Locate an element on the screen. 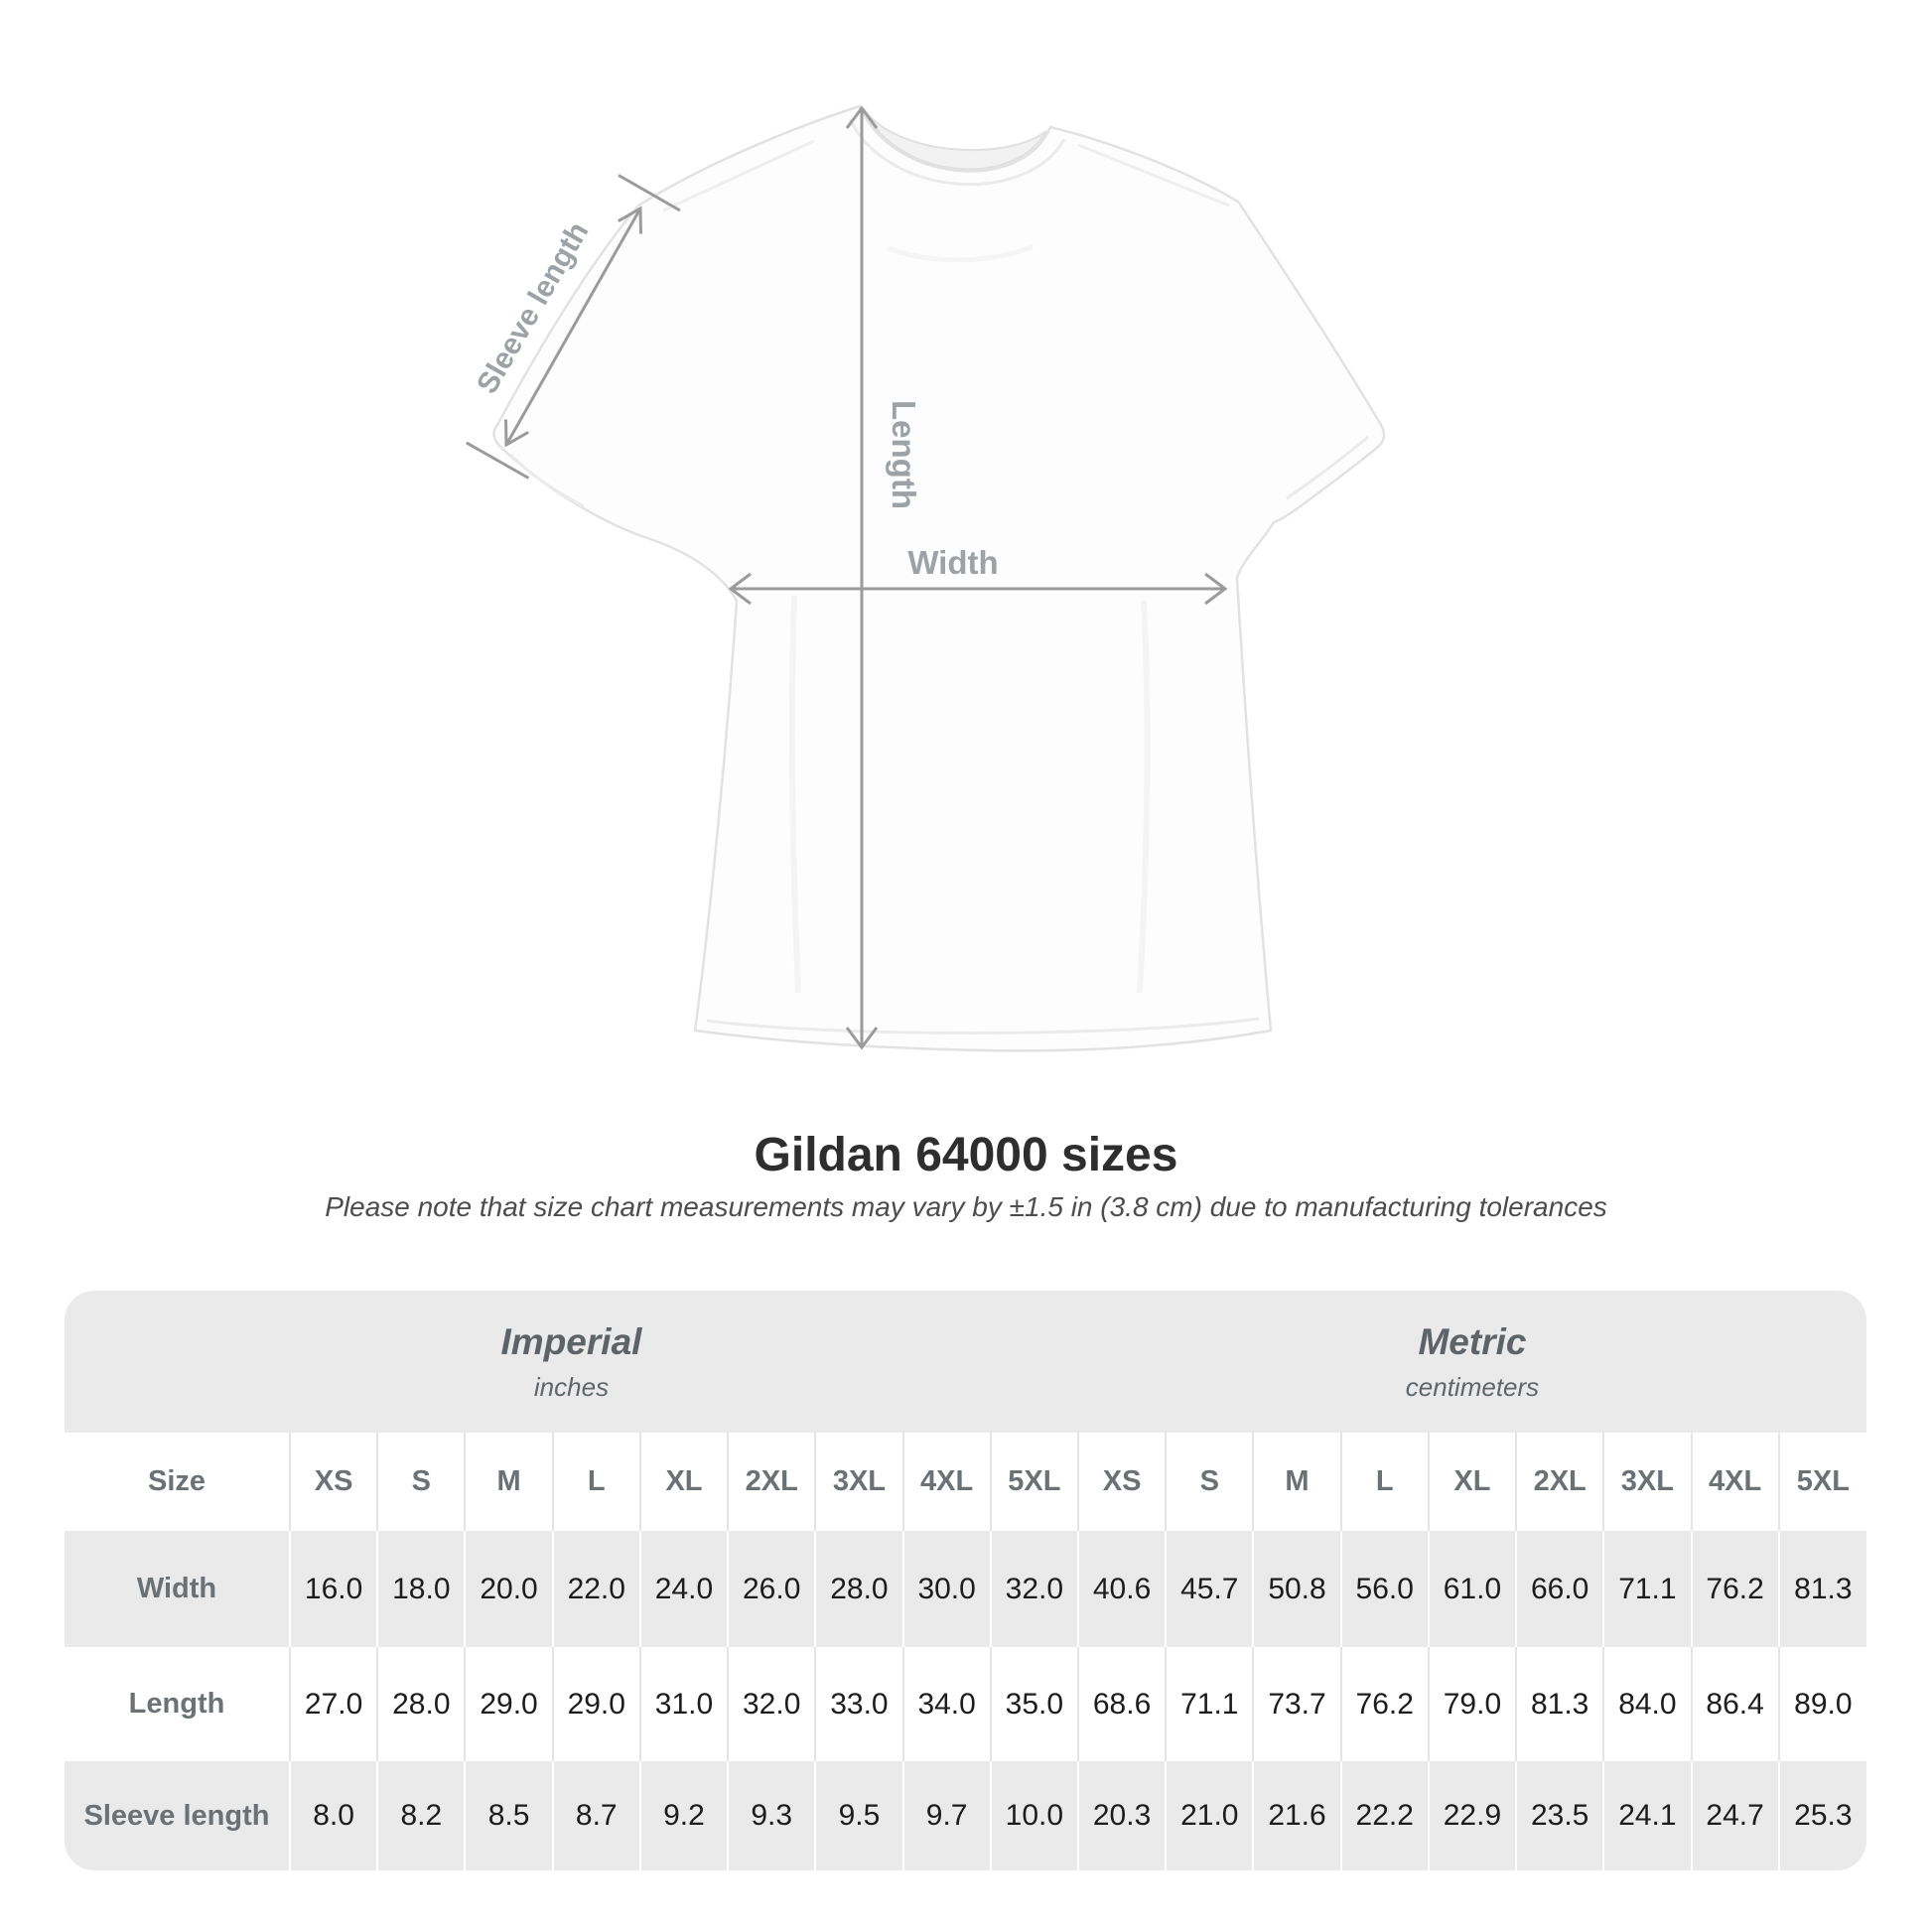 This screenshot has height=1932, width=1932. value-cell: 24.7 is located at coordinates (1735, 1815).